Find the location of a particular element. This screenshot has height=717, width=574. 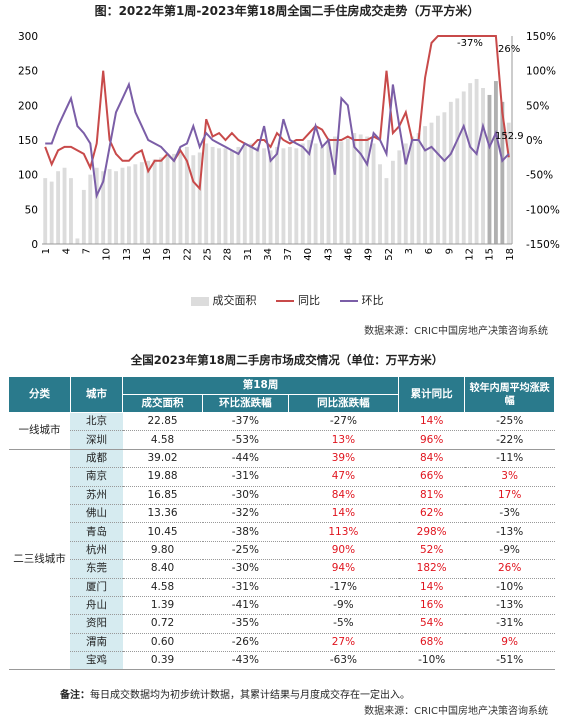

x-tick-label: 49 is located at coordinates (369, 254).